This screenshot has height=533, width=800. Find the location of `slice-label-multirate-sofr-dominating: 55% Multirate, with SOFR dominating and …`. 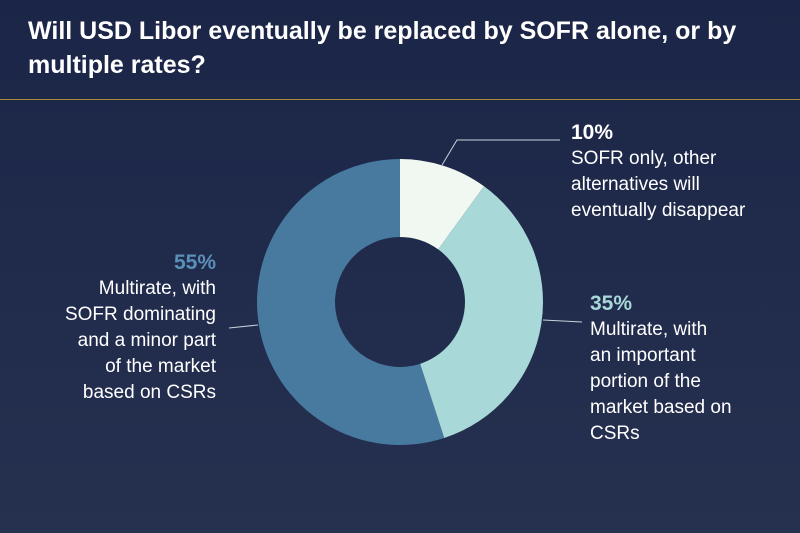

slice-label-multirate-sofr-dominating: 55% Multirate, with SOFR dominating and … is located at coordinates (128, 327).